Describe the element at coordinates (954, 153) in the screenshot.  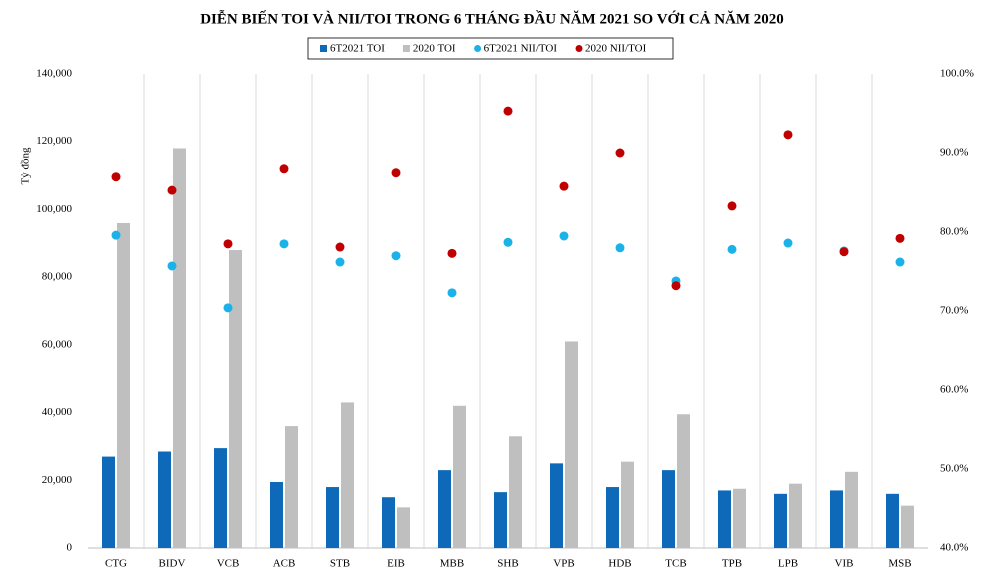
I see `y2-tick-label: 90.0%` at that location.